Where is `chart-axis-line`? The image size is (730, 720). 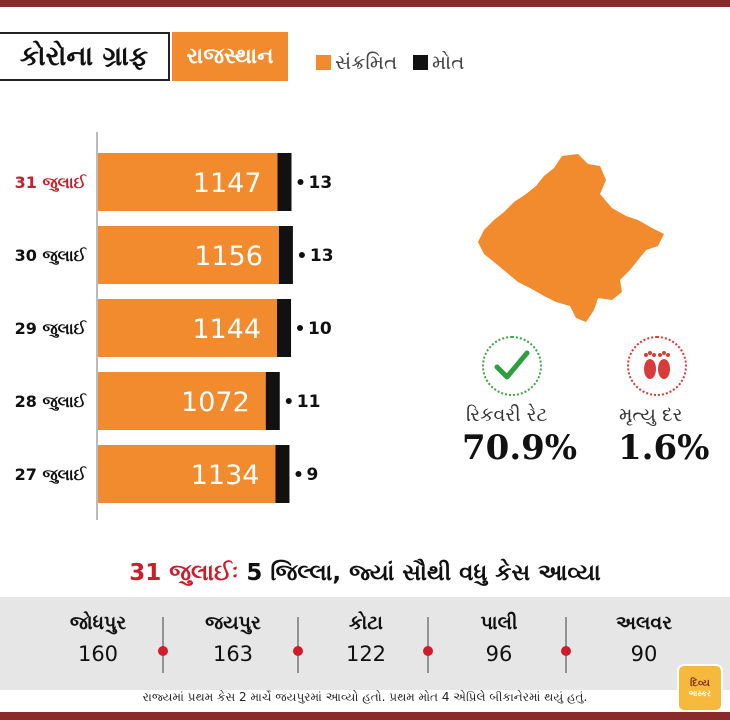
chart-axis-line is located at coordinates (97, 326).